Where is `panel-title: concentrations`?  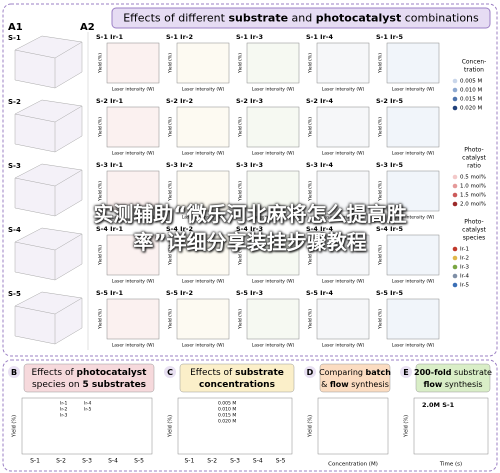 panel-title: concentrations is located at coordinates (237, 385).